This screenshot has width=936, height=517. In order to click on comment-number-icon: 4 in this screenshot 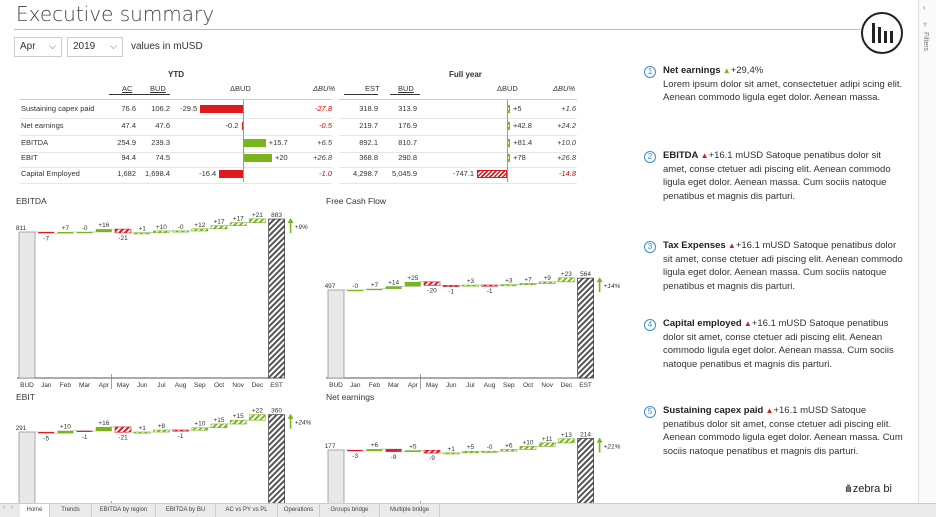, I will do `click(650, 325)`.